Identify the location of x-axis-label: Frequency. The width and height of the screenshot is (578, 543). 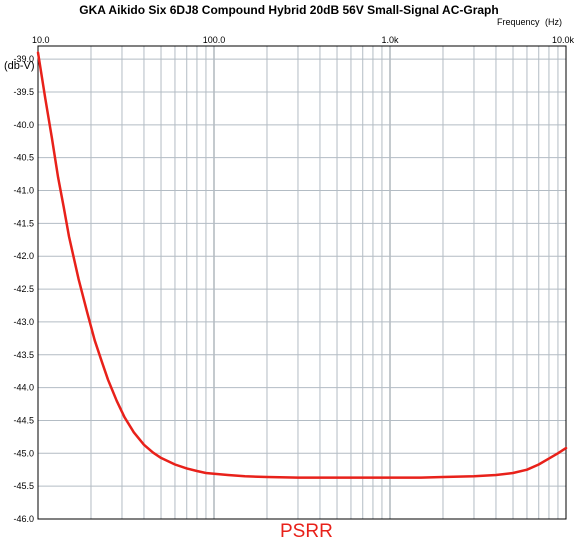
(518, 22).